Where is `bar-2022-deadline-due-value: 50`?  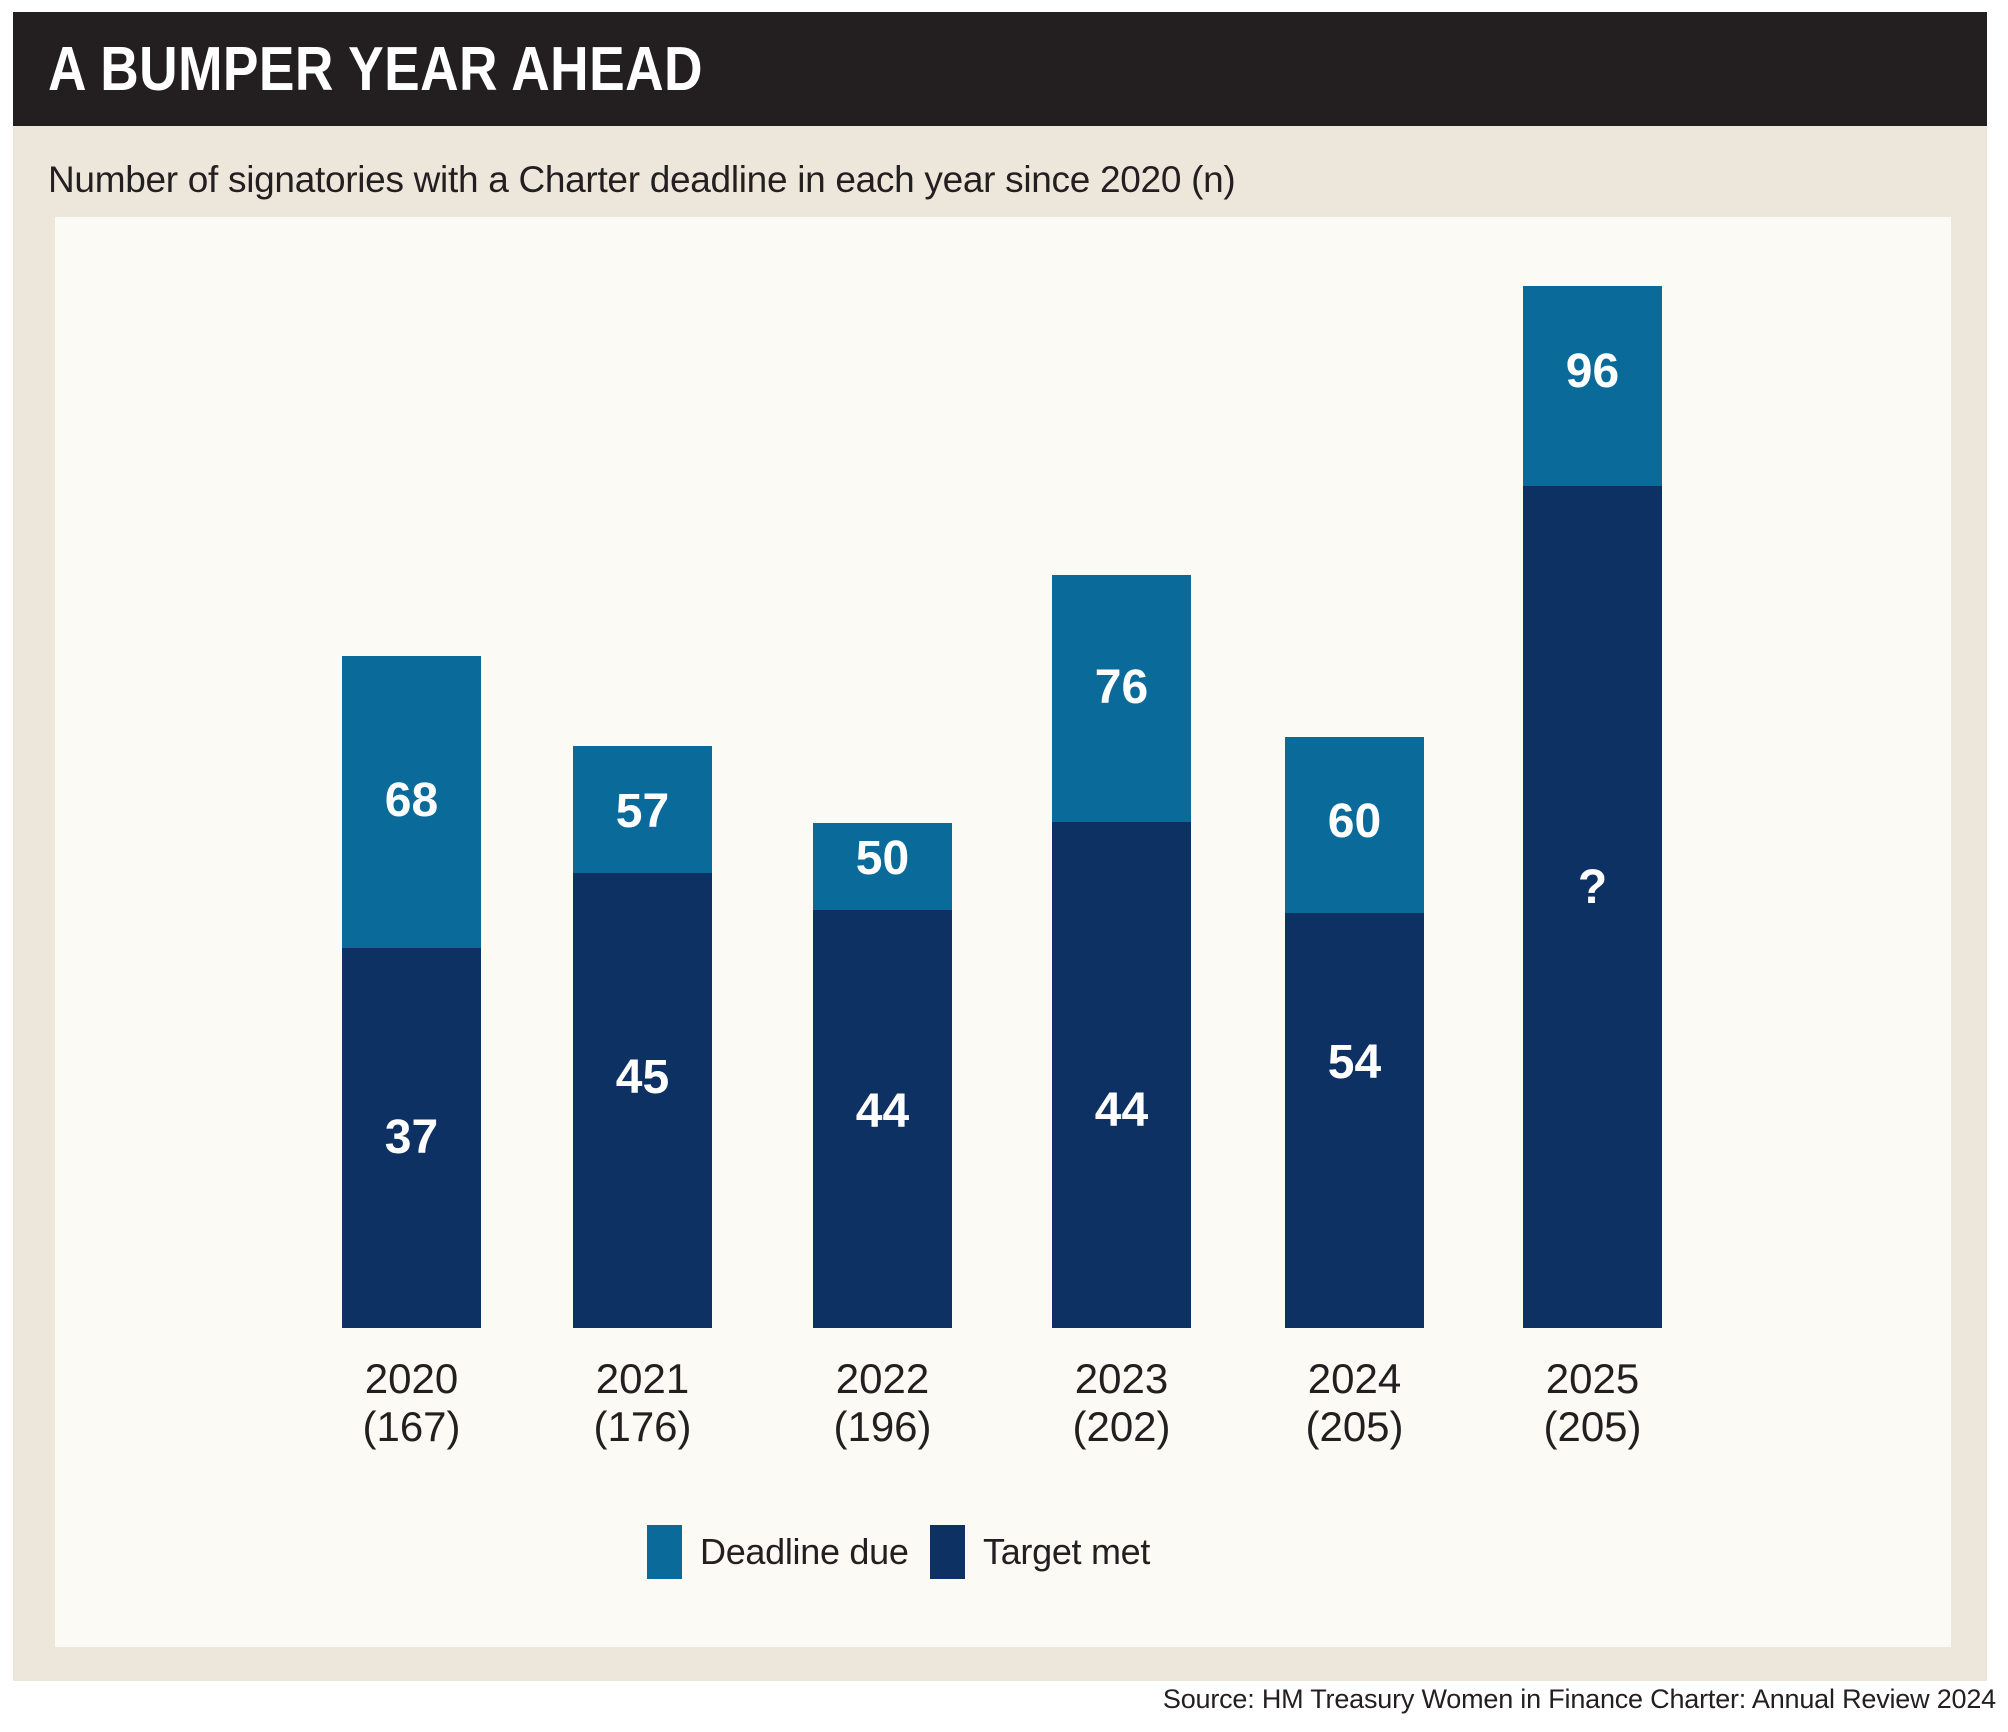 bar-2022-deadline-due-value: 50 is located at coordinates (882, 858).